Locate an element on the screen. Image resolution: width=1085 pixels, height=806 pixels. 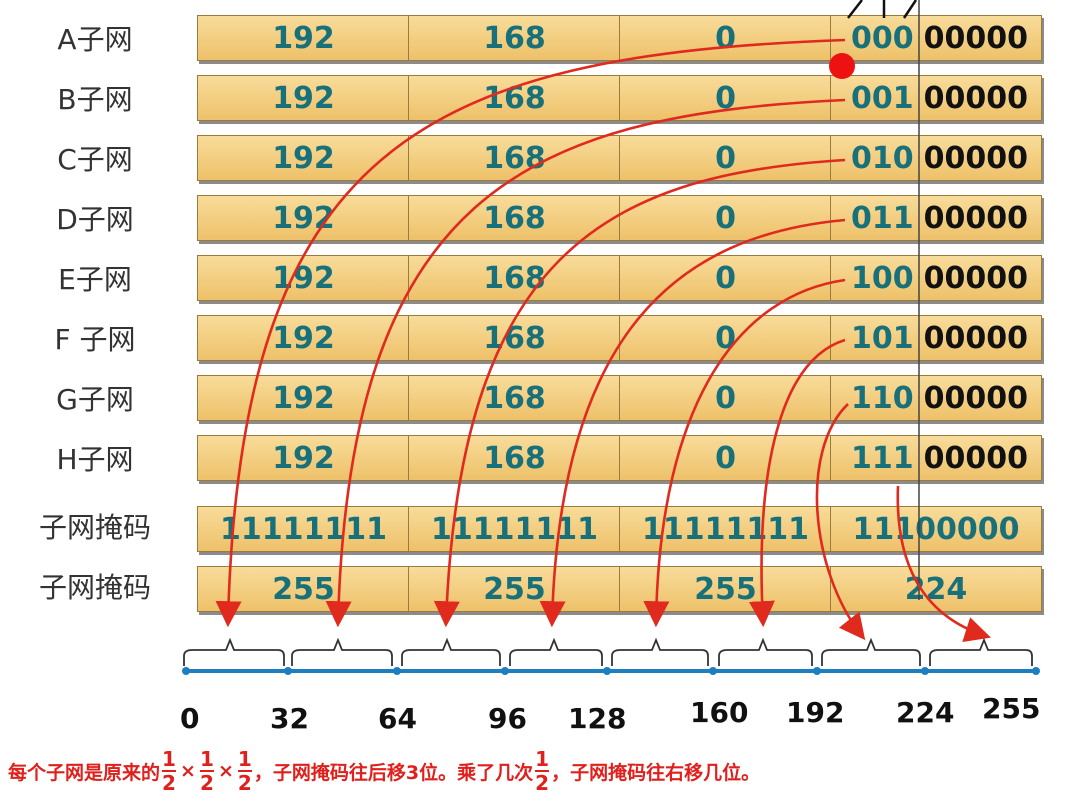
row-label: E子网 is located at coordinates (95, 279).